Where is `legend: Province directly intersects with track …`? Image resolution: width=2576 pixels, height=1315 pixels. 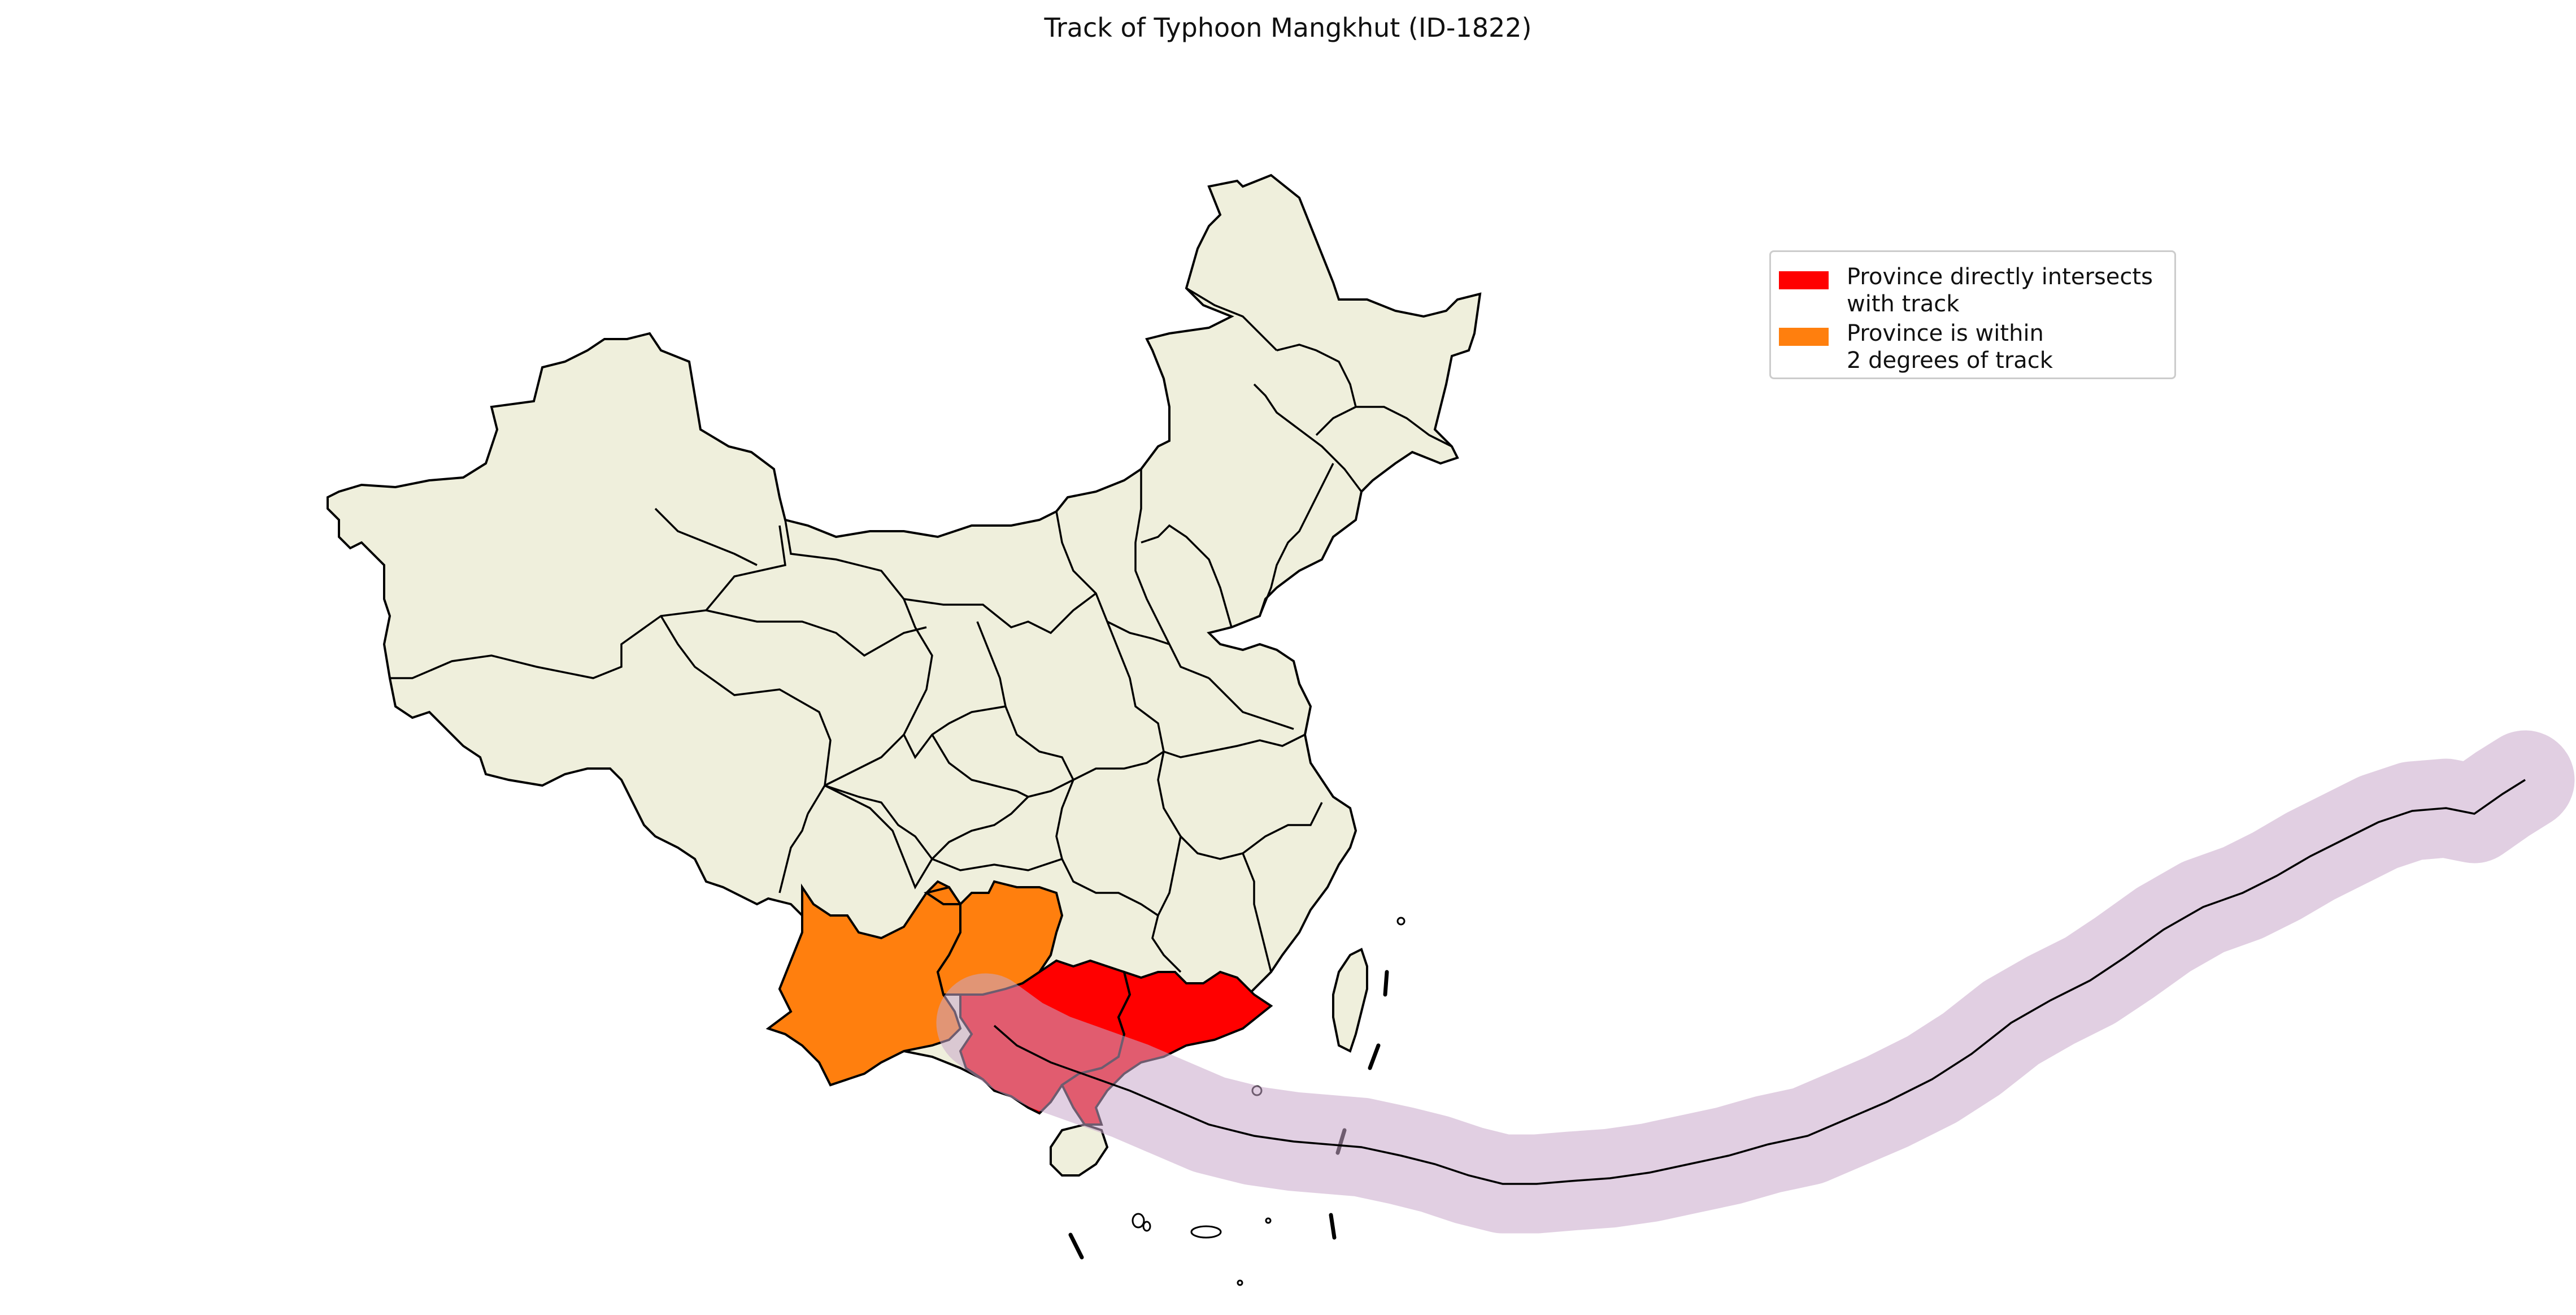 legend: Province directly intersects with track … is located at coordinates (1972, 315).